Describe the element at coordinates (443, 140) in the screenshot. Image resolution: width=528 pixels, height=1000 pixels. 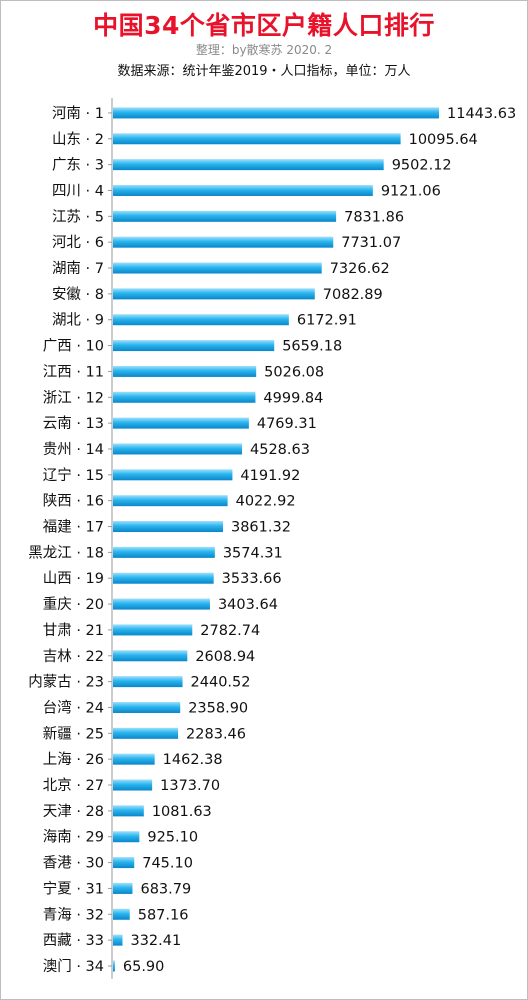
I see `value-label: 10095.64` at that location.